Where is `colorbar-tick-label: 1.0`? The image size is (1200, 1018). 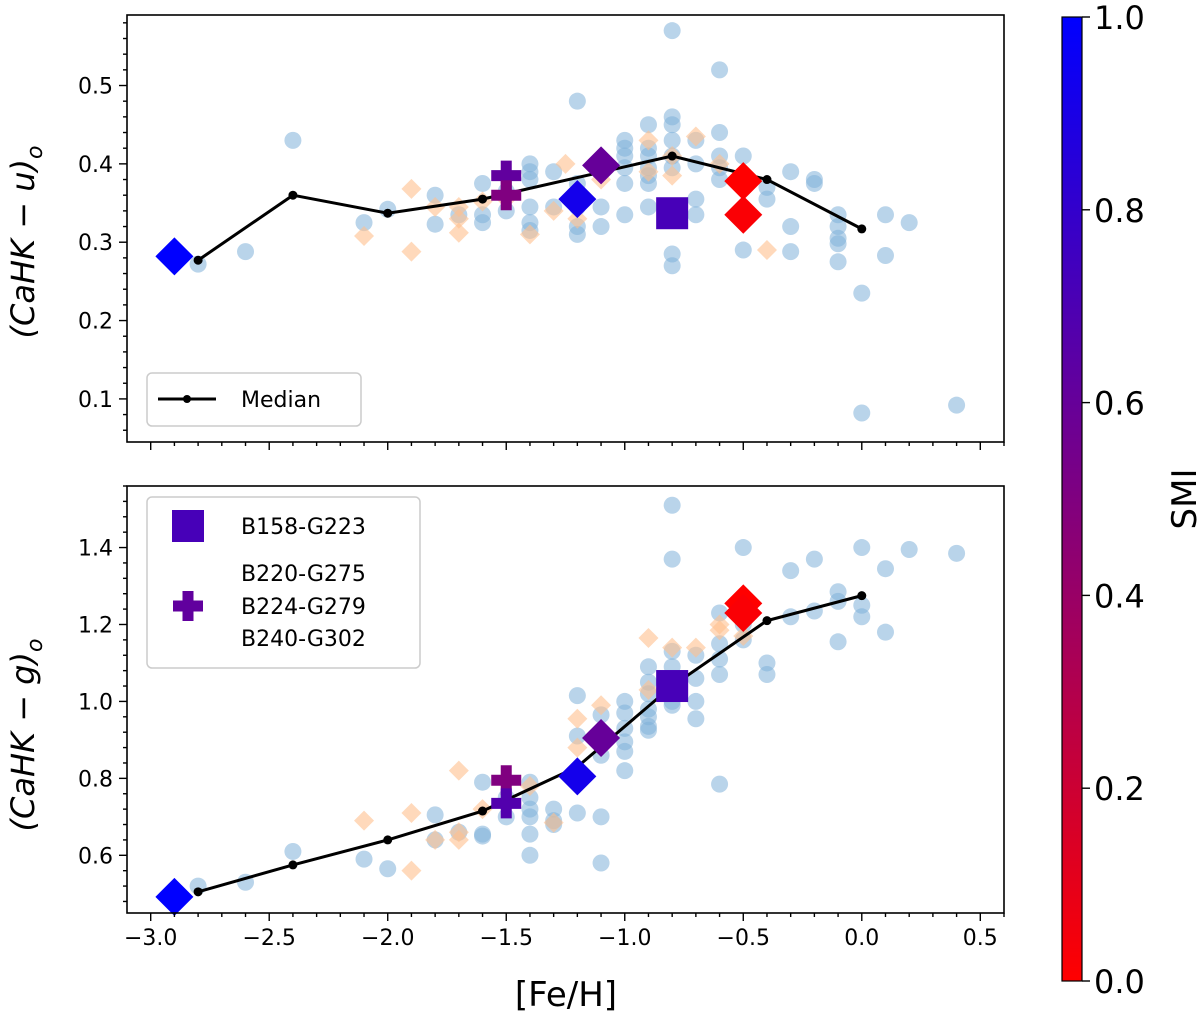
colorbar-tick-label: 1.0 is located at coordinates (1119, 18).